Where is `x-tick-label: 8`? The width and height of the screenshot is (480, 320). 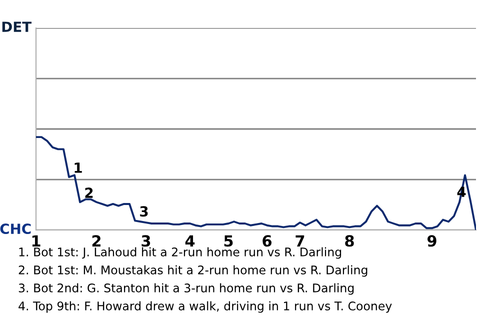 x-tick-label: 8 is located at coordinates (349, 241).